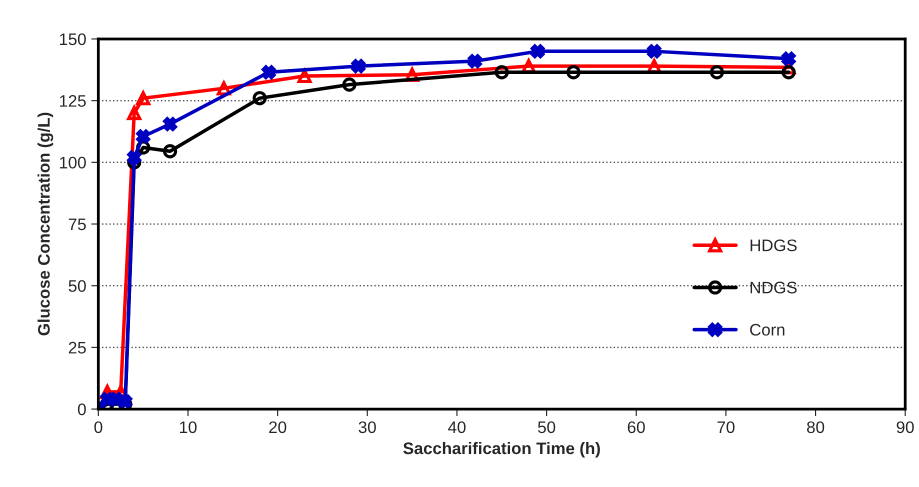 This screenshot has height=487, width=919. What do you see at coordinates (773, 245) in the screenshot?
I see `legend-label: HDGS` at bounding box center [773, 245].